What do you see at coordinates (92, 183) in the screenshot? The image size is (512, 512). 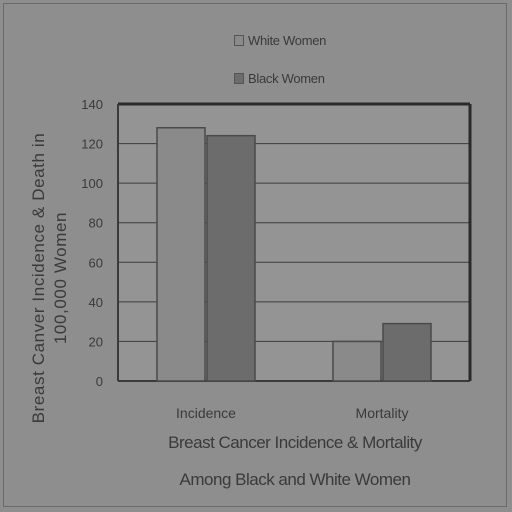 I see `y-tick-label: 100` at bounding box center [92, 183].